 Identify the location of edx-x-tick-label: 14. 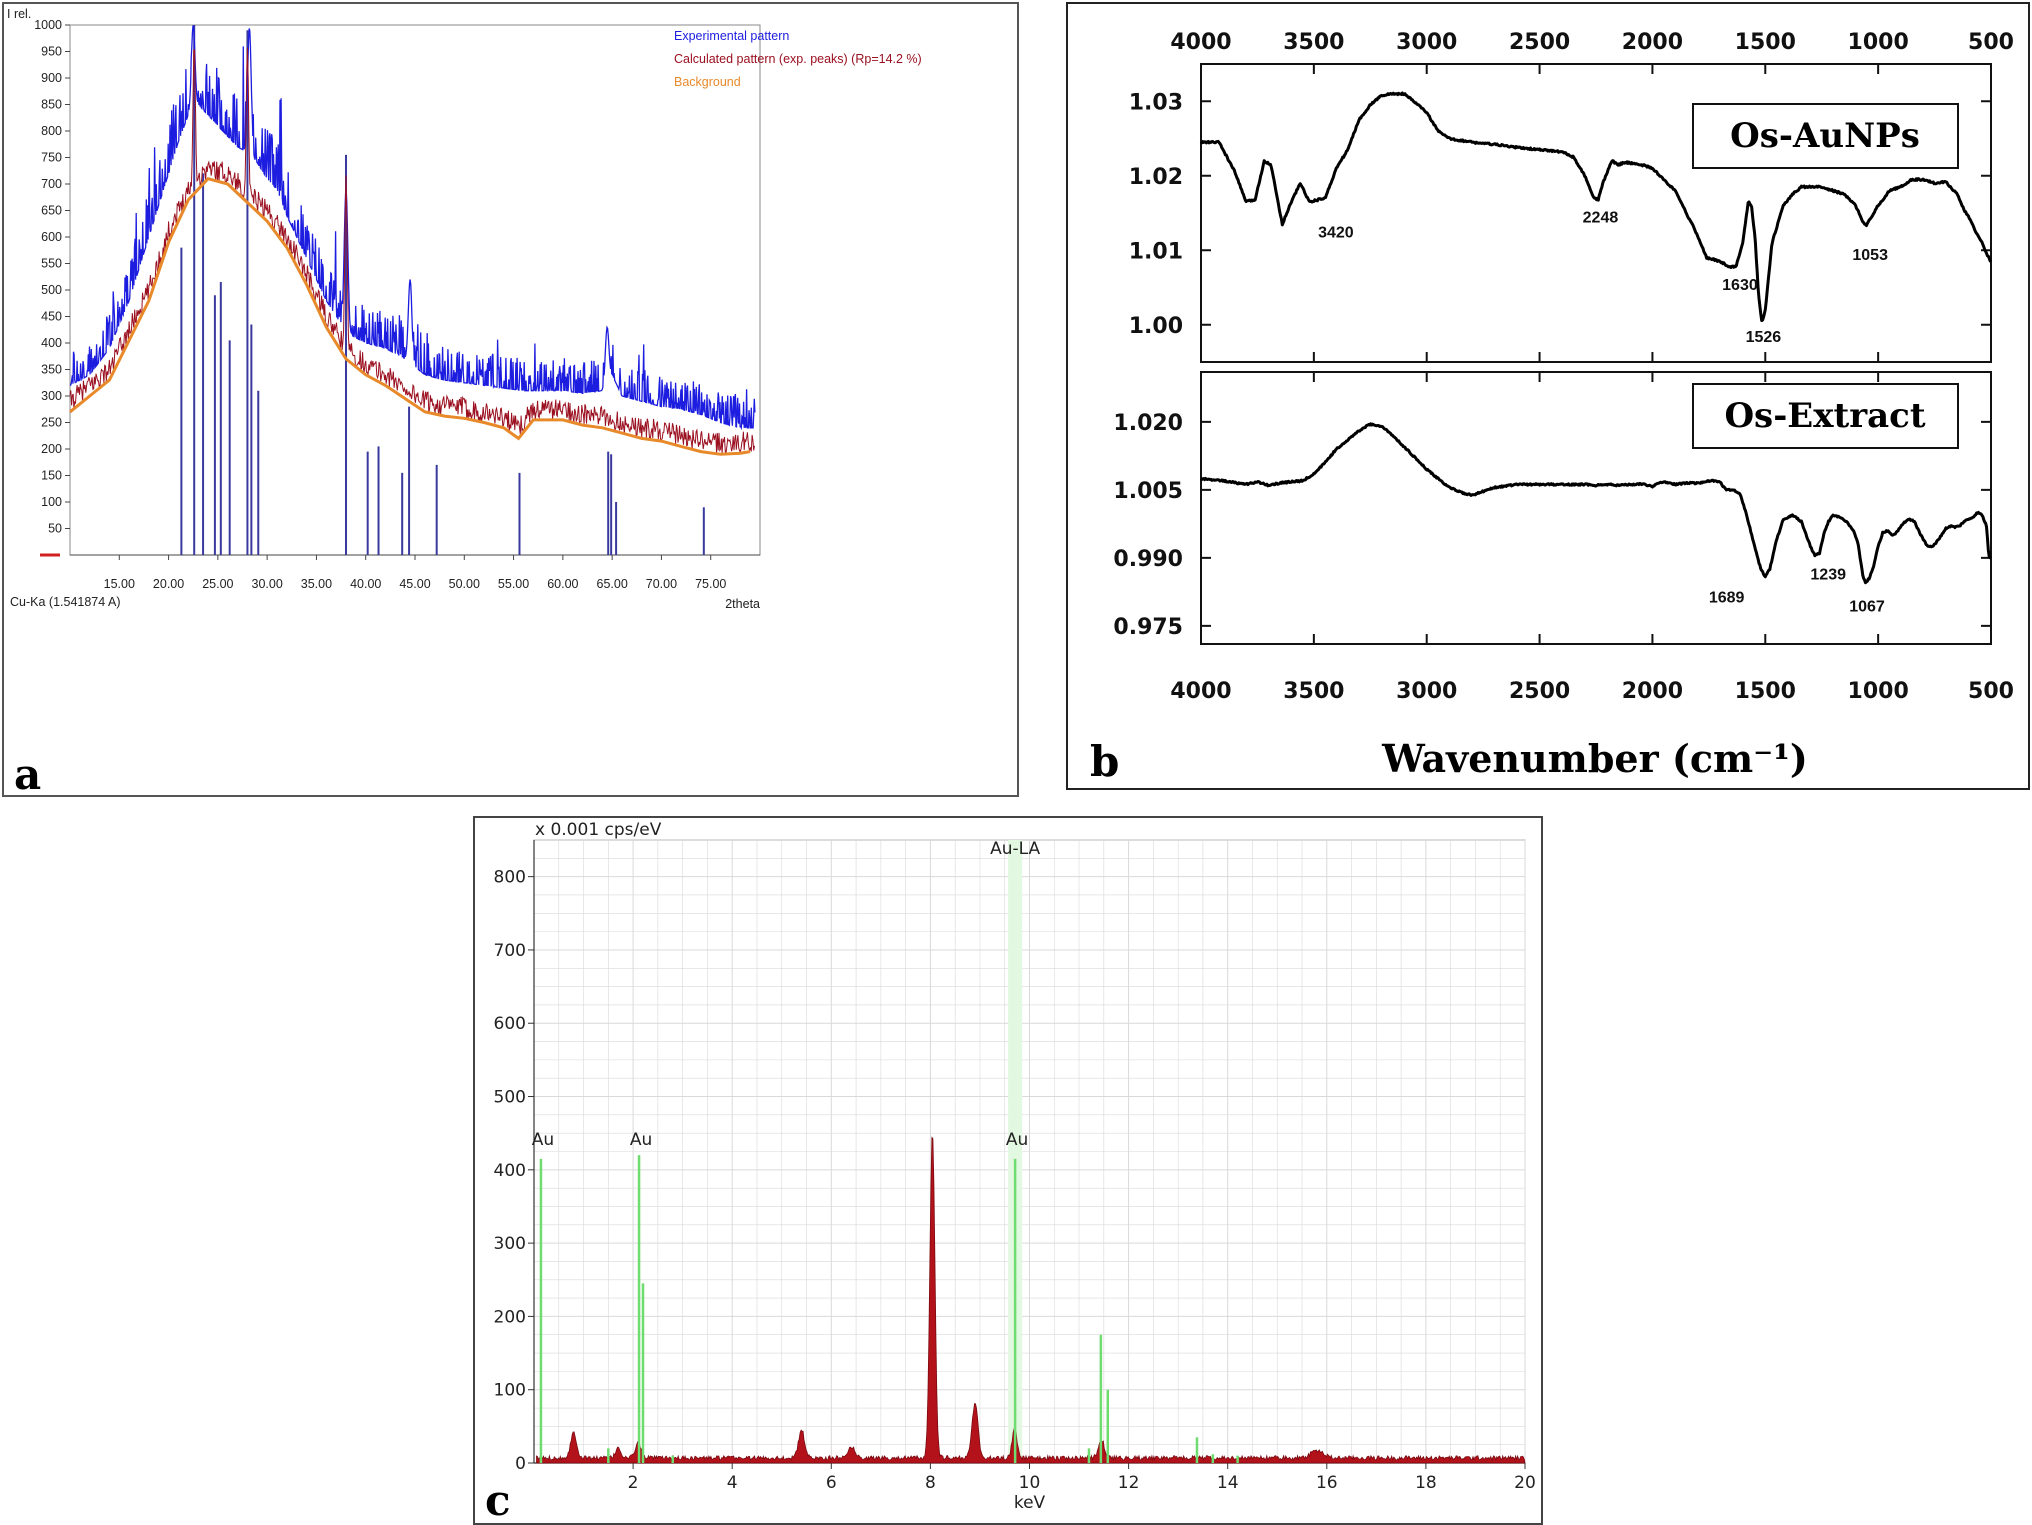
(1228, 1483).